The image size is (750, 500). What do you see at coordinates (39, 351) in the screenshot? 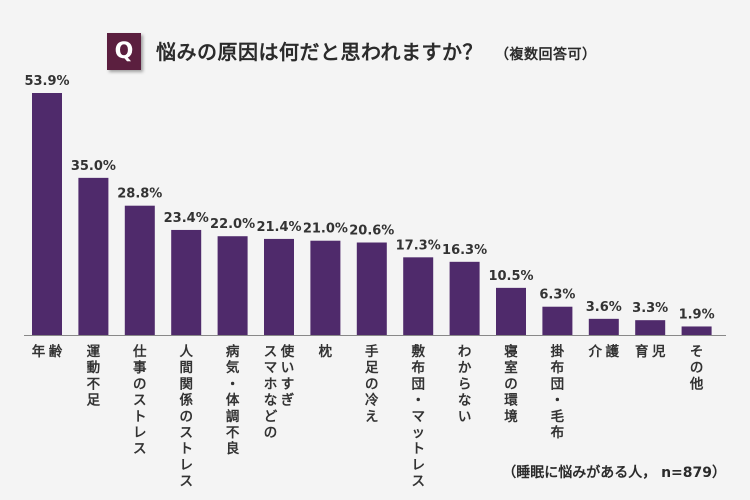
I see `category-label-char: 年` at bounding box center [39, 351].